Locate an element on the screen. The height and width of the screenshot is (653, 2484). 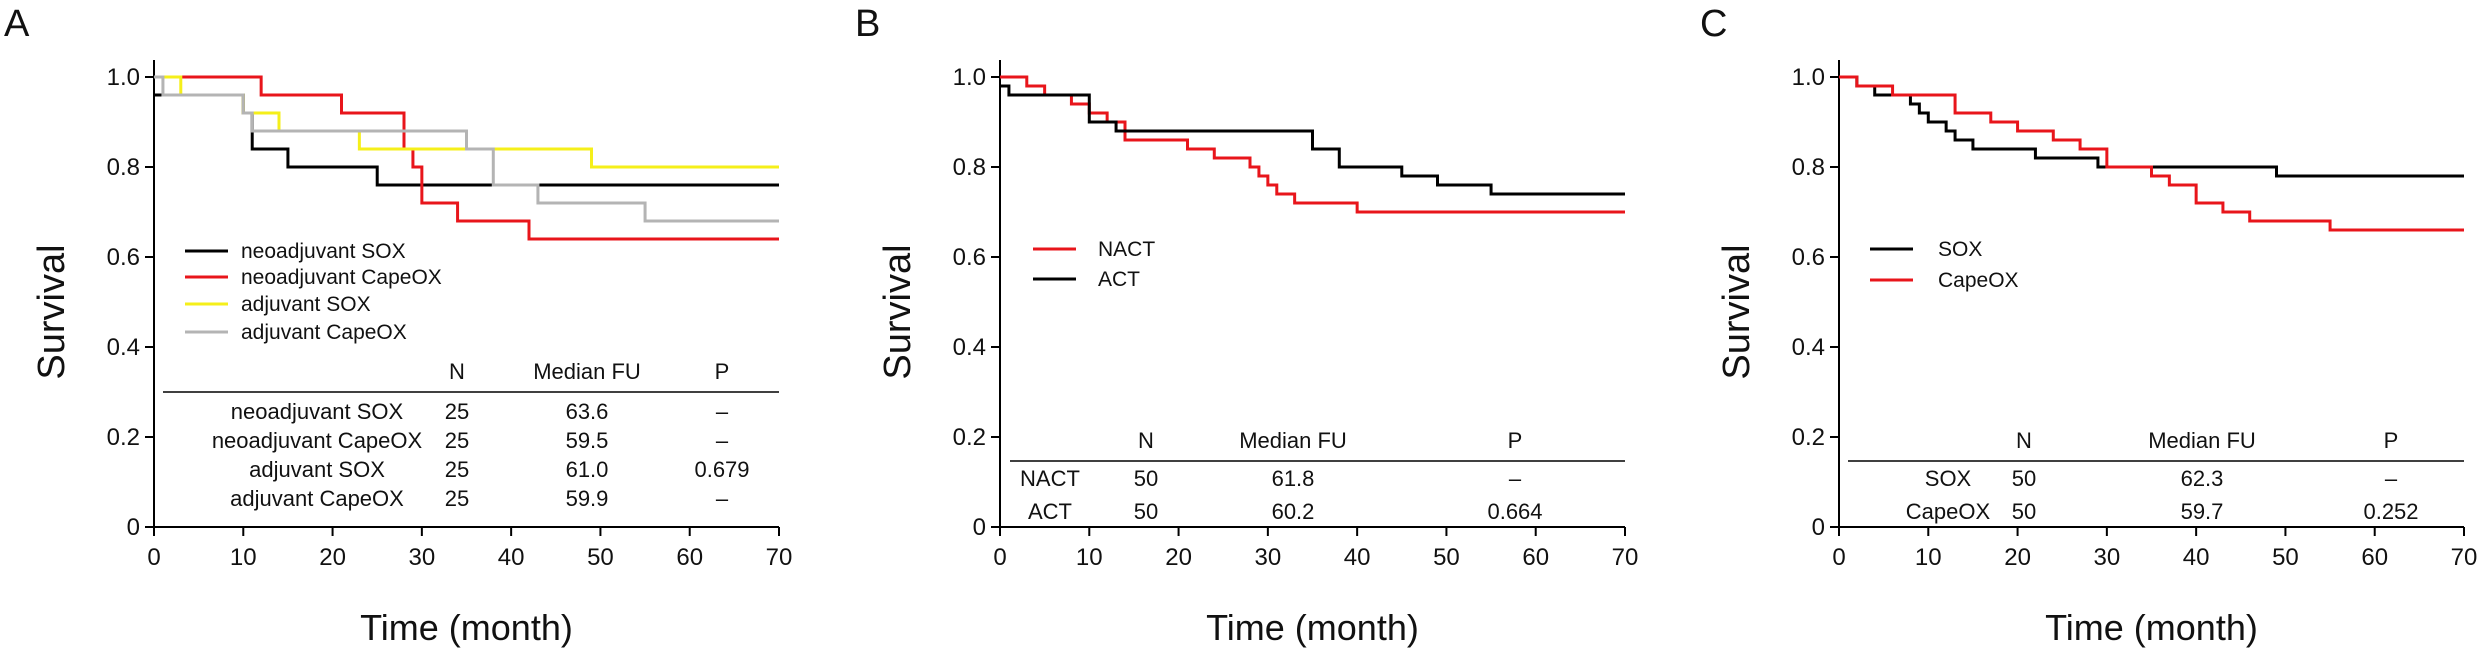
km-curve-adjuvant-sox is located at coordinates (466, 122).